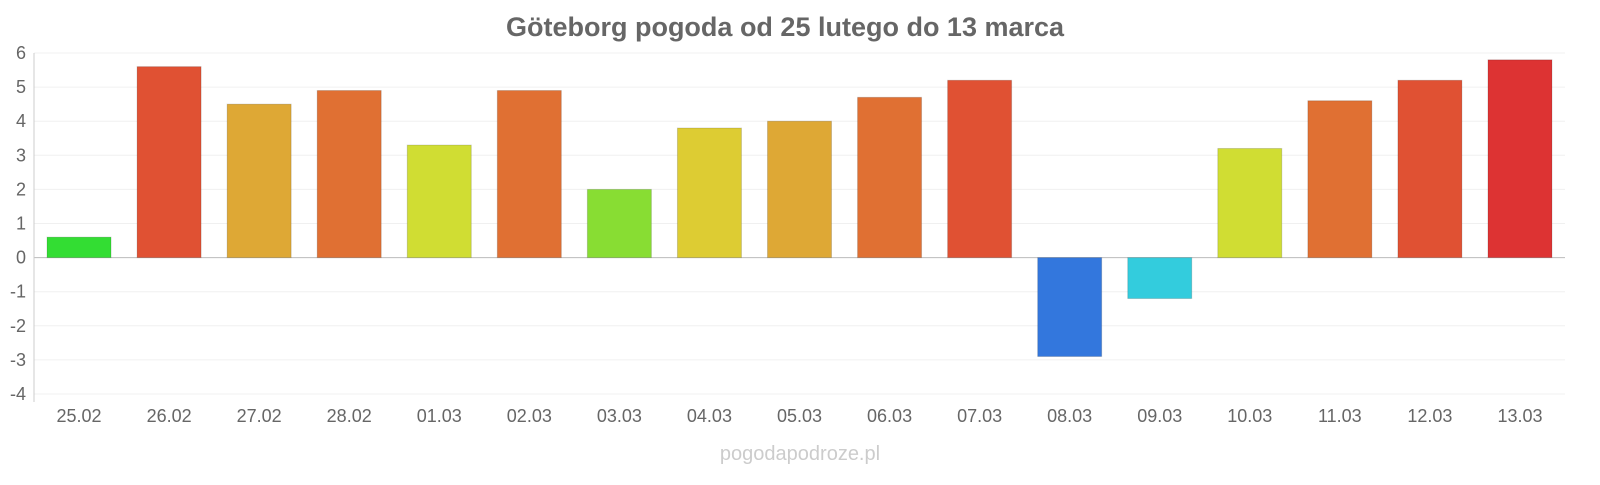 This screenshot has height=485, width=1600. Describe the element at coordinates (785, 27) in the screenshot. I see `chart-title: Göteborg pogoda od 25 lutego do 13 marca` at that location.